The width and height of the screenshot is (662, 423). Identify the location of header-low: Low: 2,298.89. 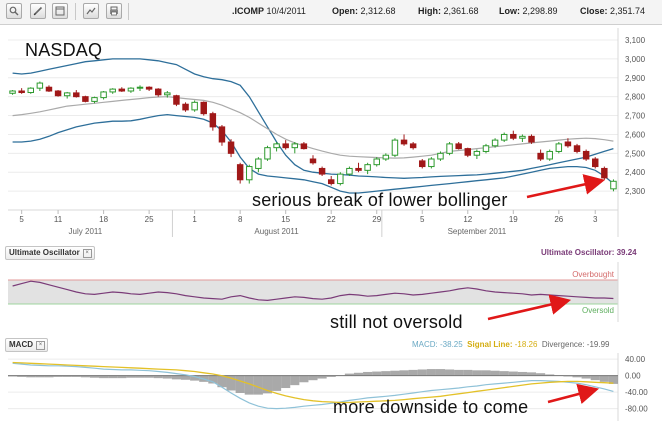
(528, 11).